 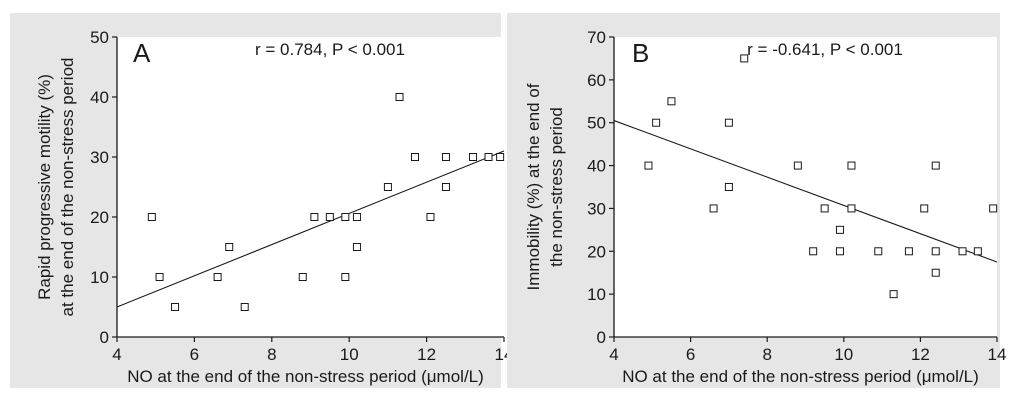 I want to click on y-axis-label: the non-stress period, so click(x=556, y=187).